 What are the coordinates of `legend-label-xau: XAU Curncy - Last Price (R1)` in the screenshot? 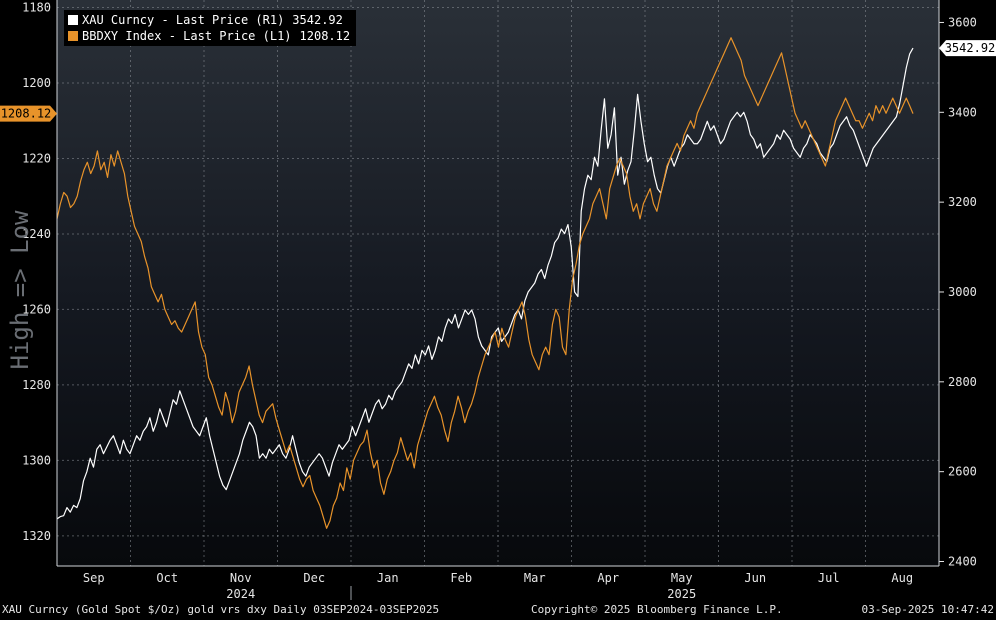 It's located at (183, 20).